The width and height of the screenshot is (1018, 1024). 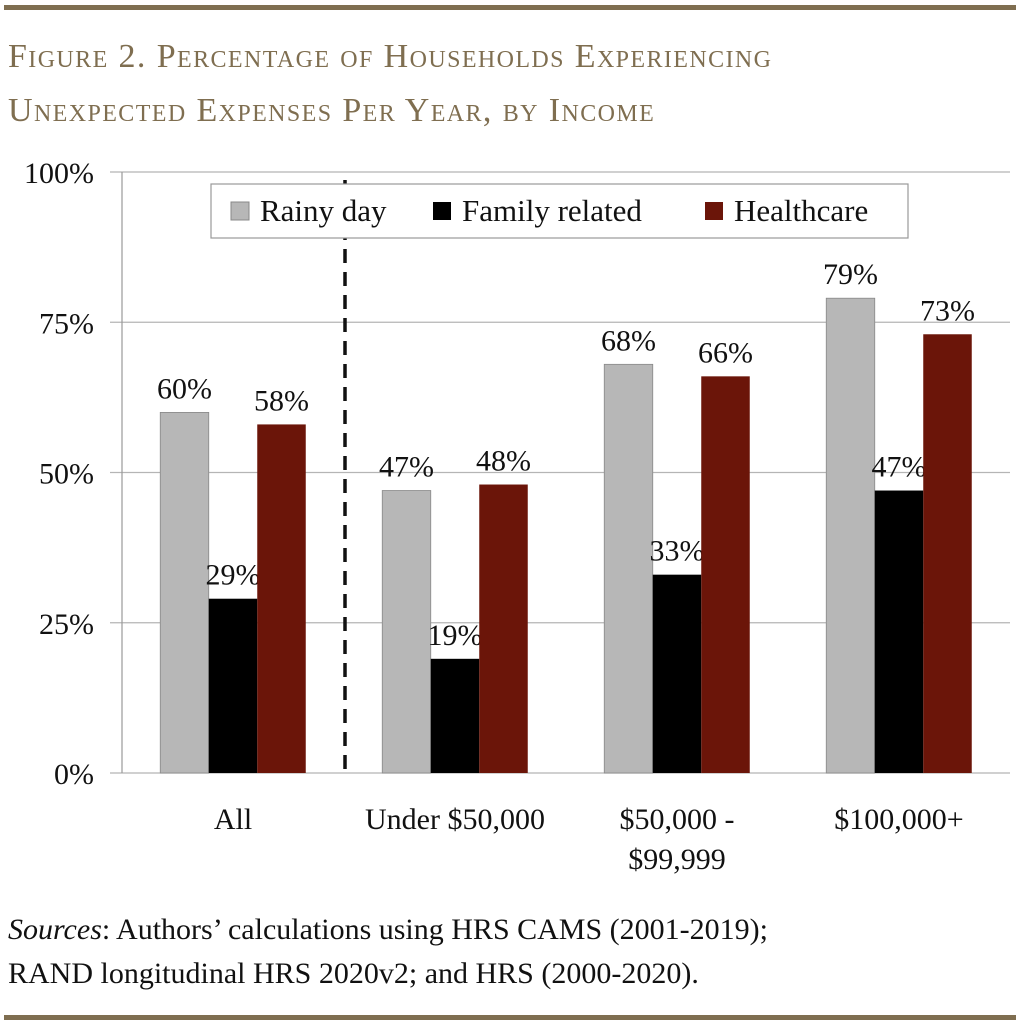 I want to click on y-tick-label: 0%, so click(x=74, y=774).